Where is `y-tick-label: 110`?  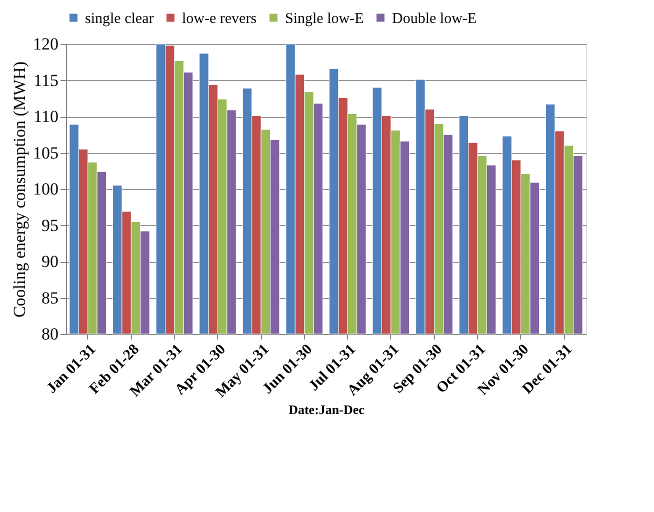
y-tick-label: 110 is located at coordinates (46, 116).